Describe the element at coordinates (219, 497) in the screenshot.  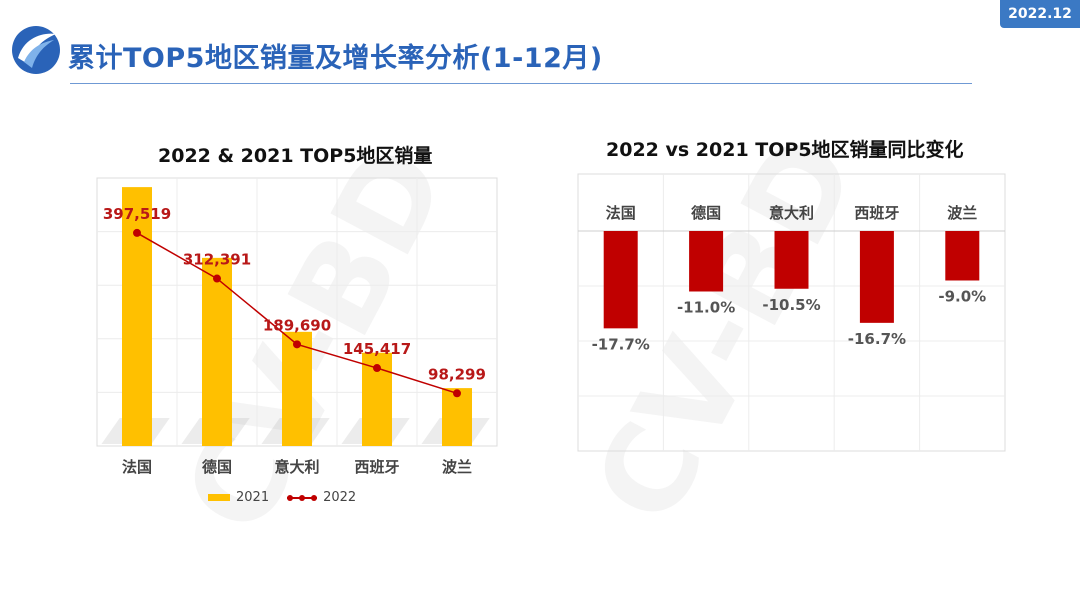
I see `legend-swatch-2021` at that location.